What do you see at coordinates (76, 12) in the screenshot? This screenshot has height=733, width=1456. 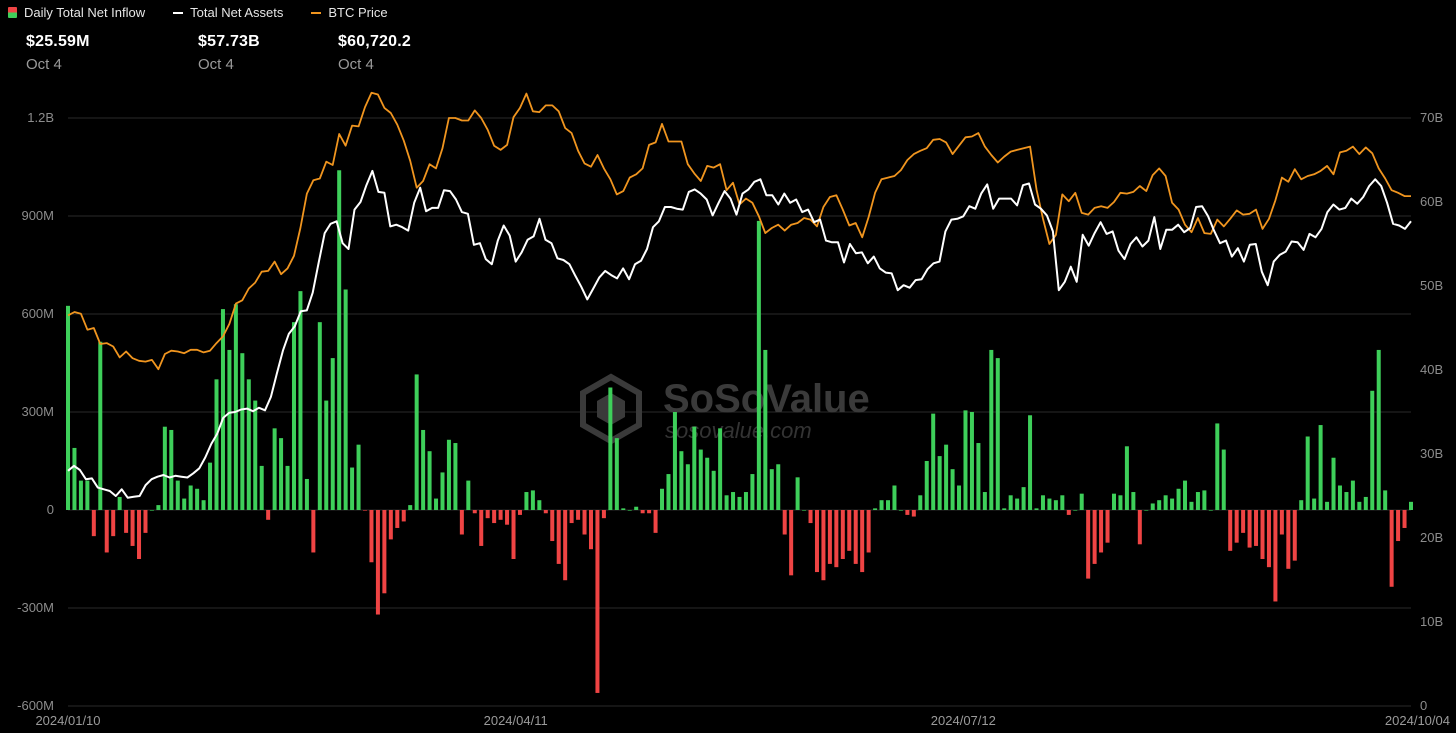 I see `legend-item-inflow: Daily Total Net Inflow` at bounding box center [76, 12].